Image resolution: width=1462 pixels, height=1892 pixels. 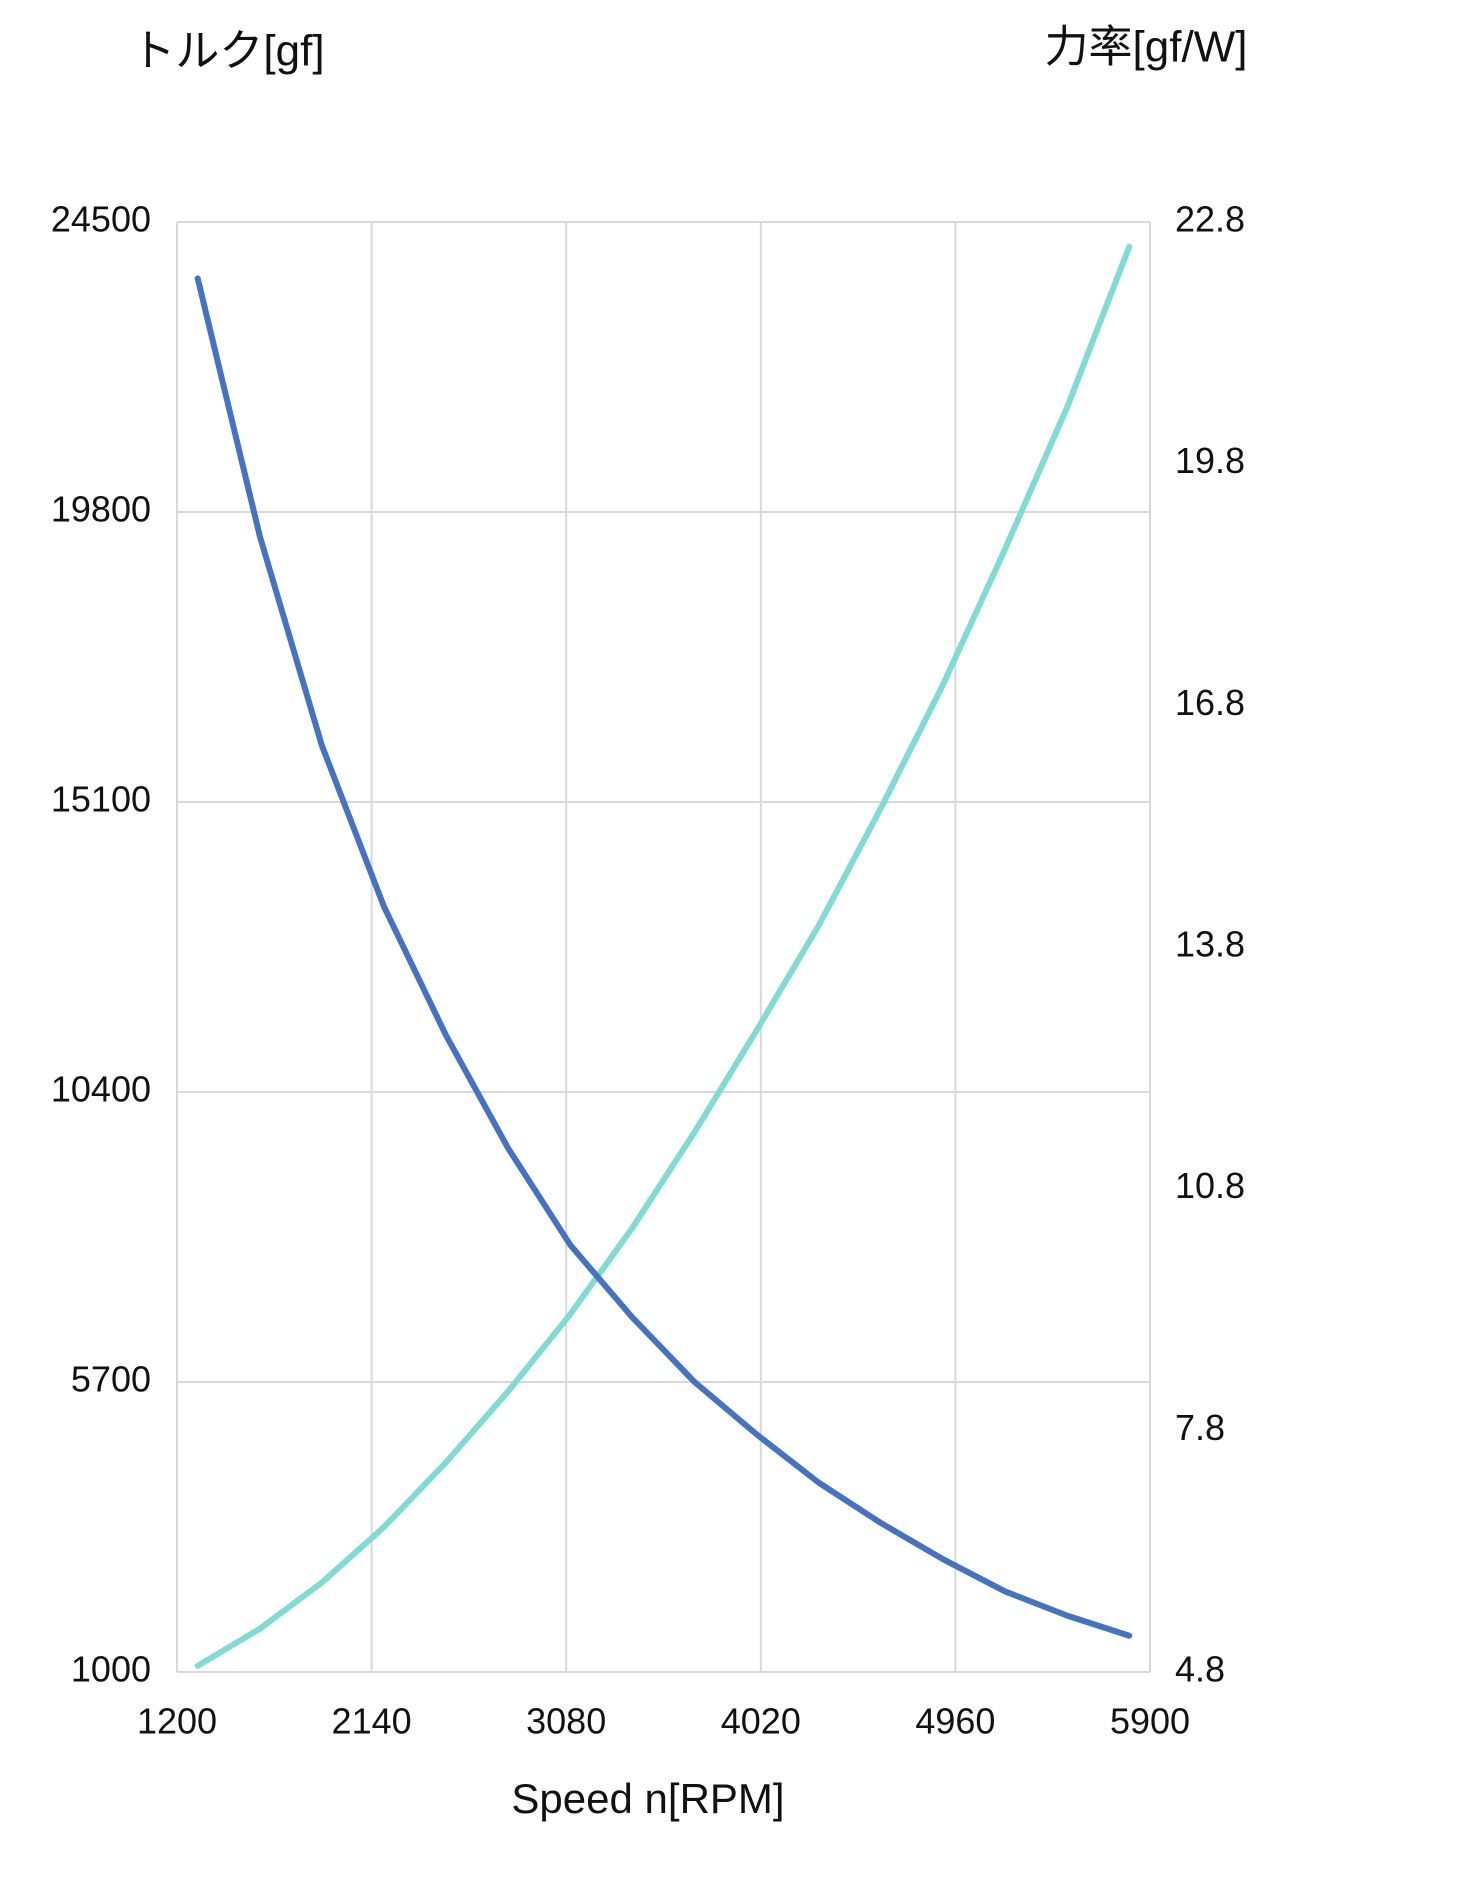 I want to click on y-tick-label: 10400, so click(x=101, y=1089).